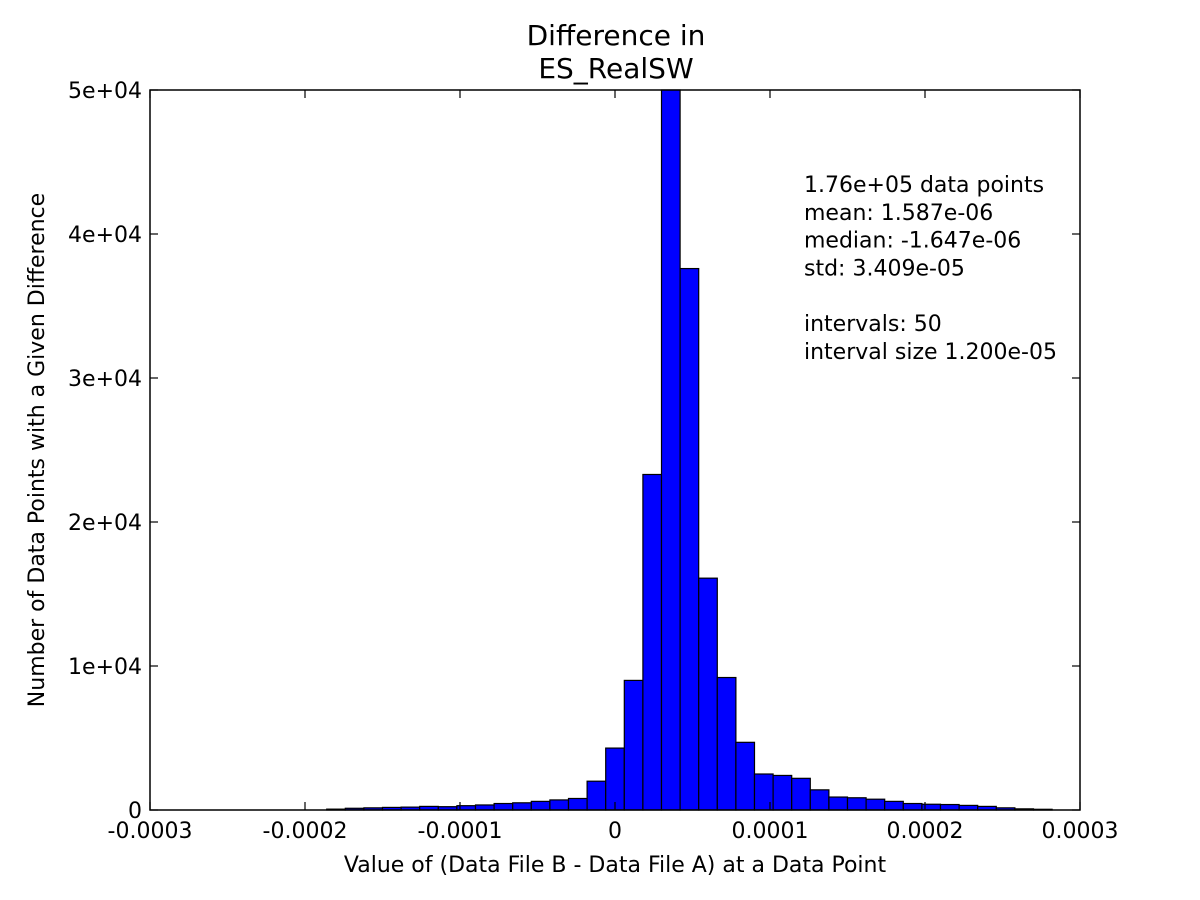 The width and height of the screenshot is (1200, 900). Describe the element at coordinates (873, 324) in the screenshot. I see `stat-line: intervals: 50` at that location.